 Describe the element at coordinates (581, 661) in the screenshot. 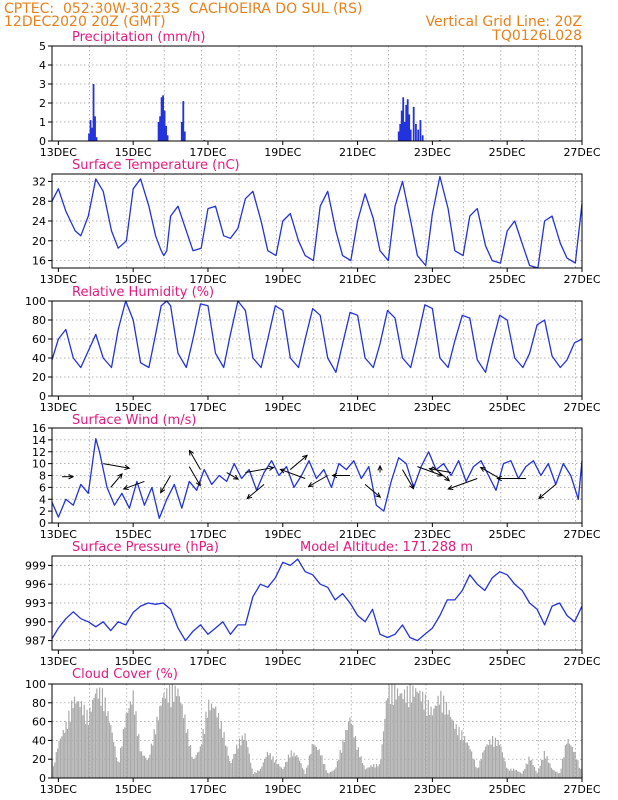

I see `x-tick-label: 27DEC` at that location.